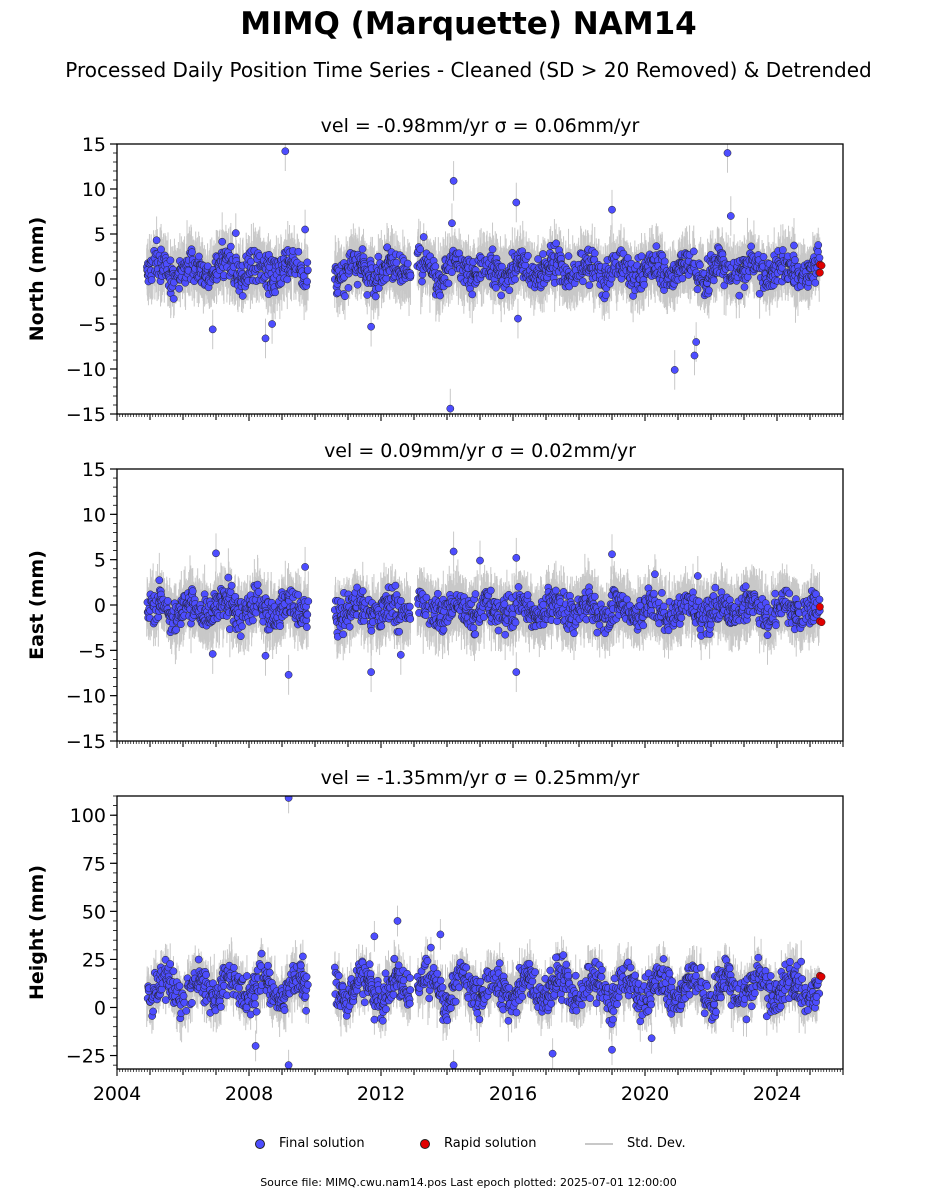 The height and width of the screenshot is (1200, 937). I want to click on y-tick-label: −10, so click(86, 370).